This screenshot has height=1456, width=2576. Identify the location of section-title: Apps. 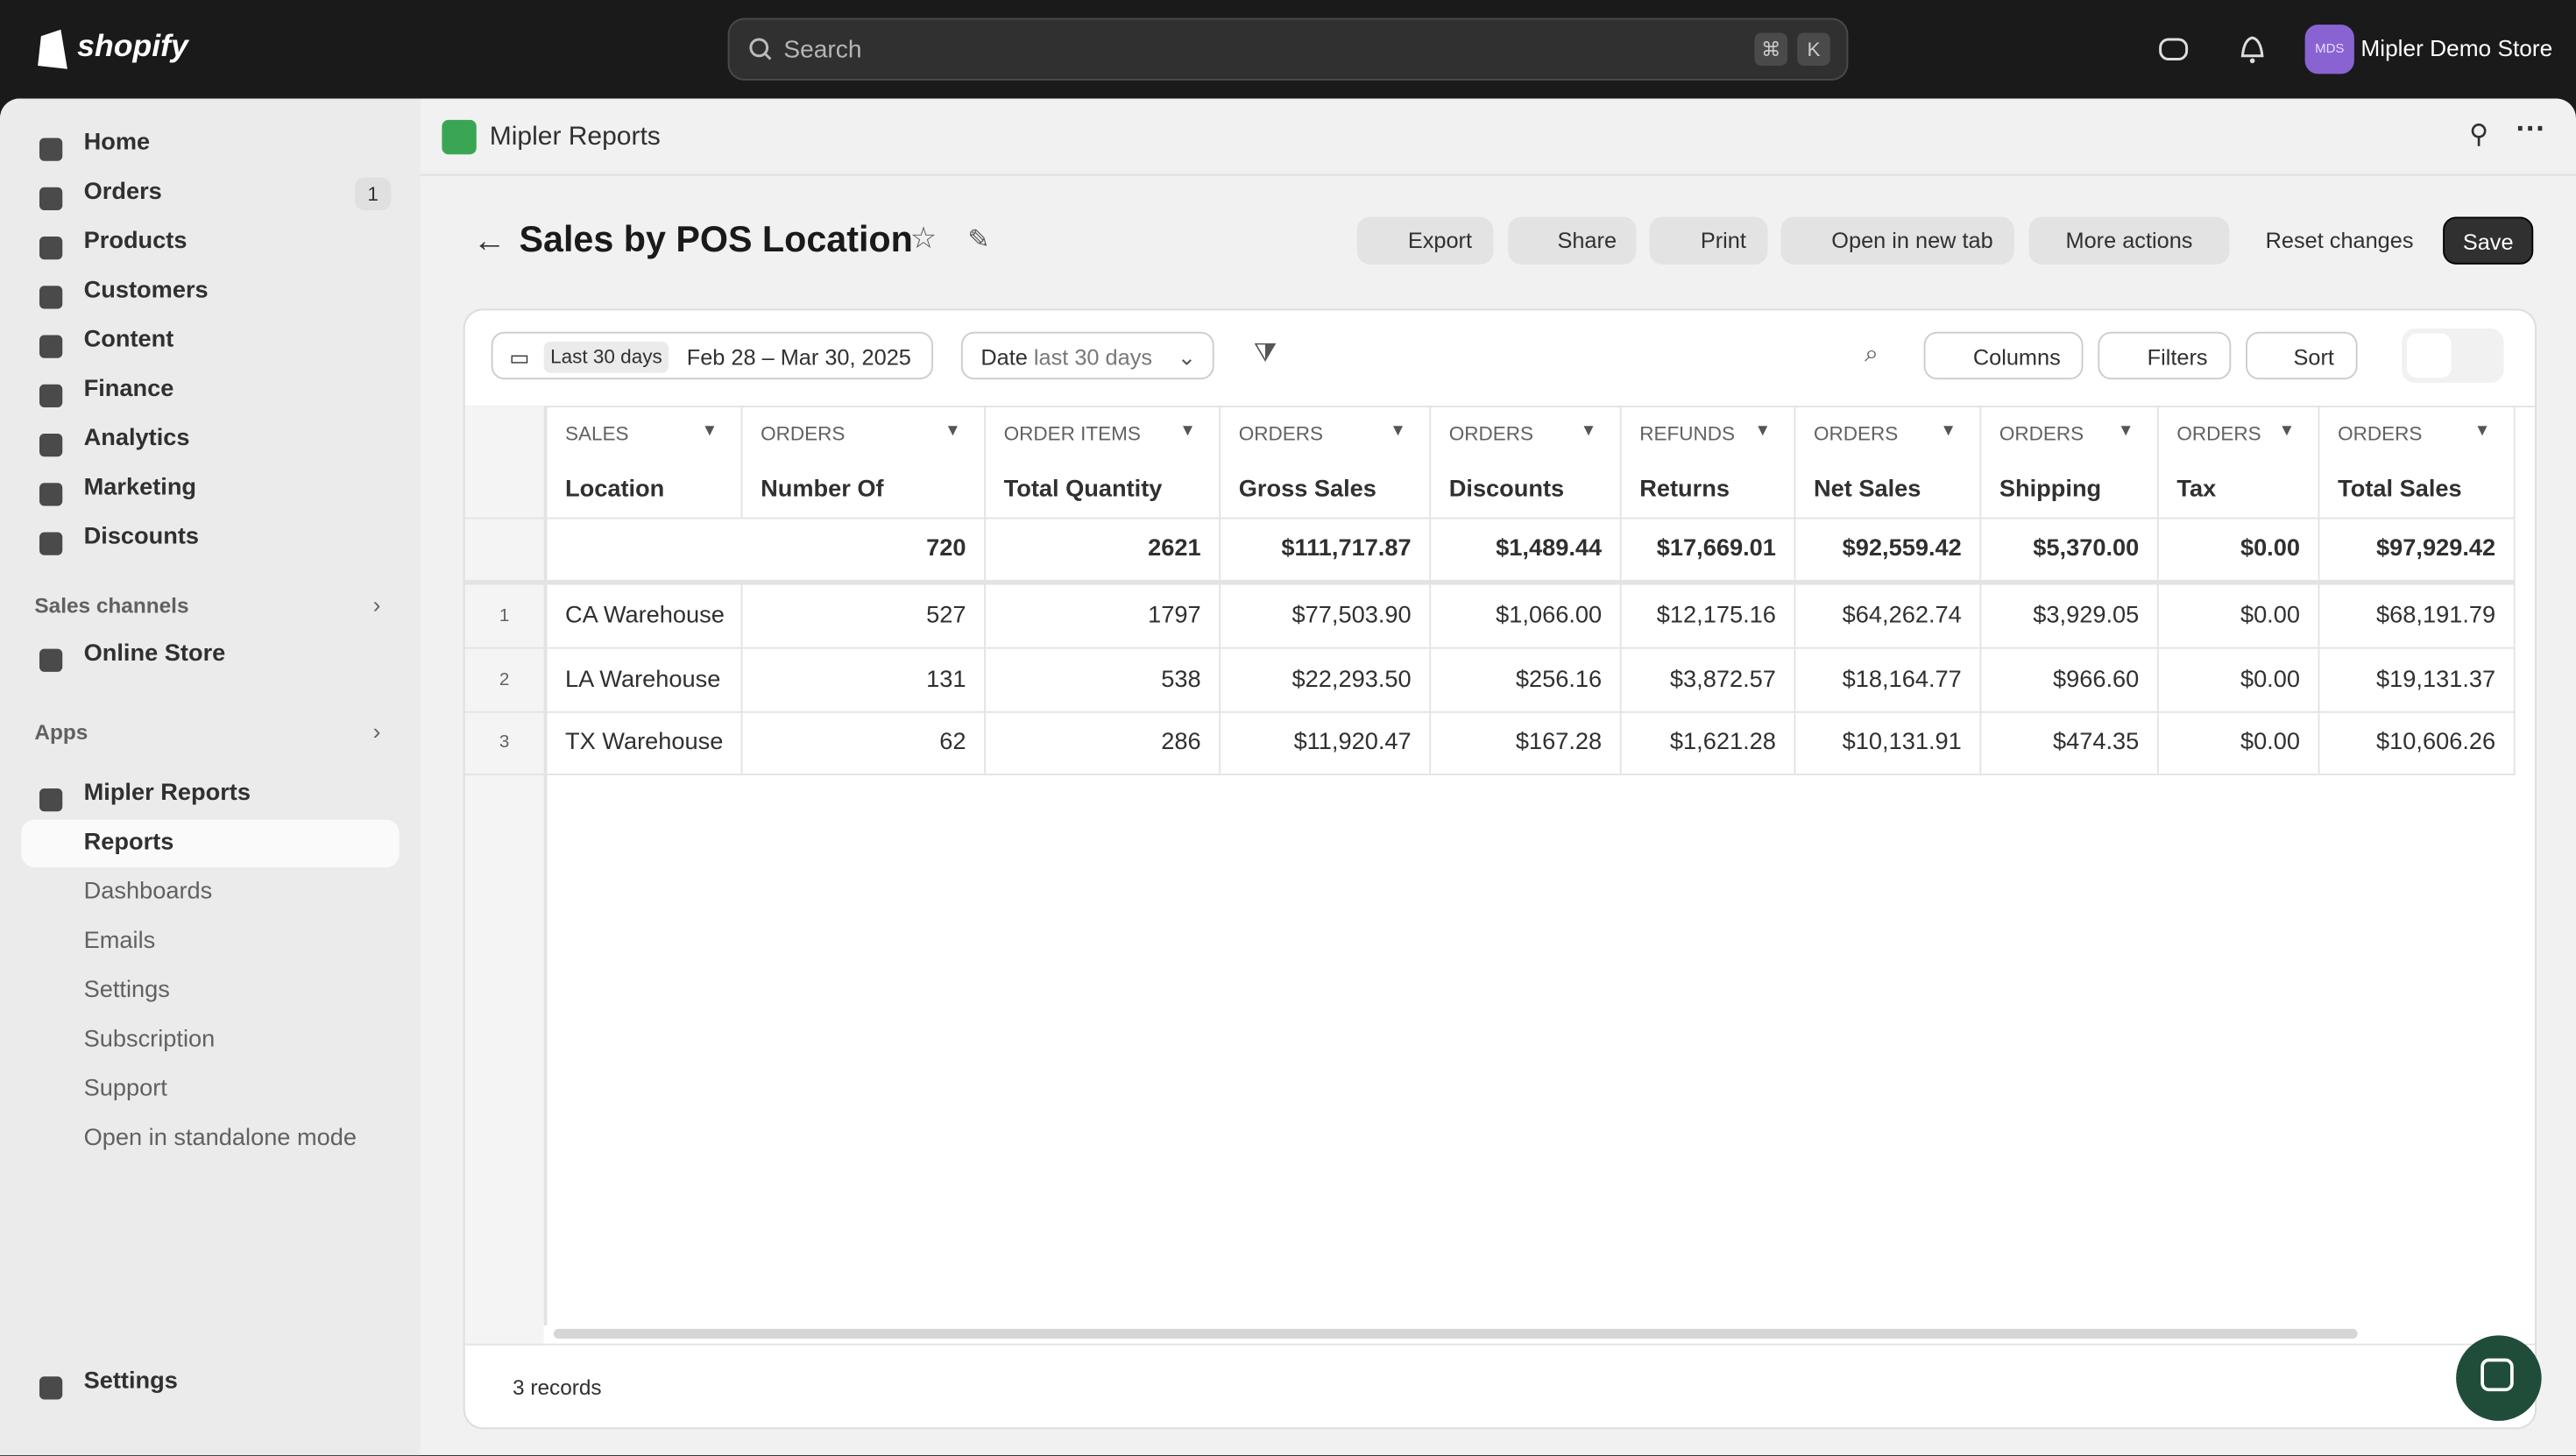
(61, 732).